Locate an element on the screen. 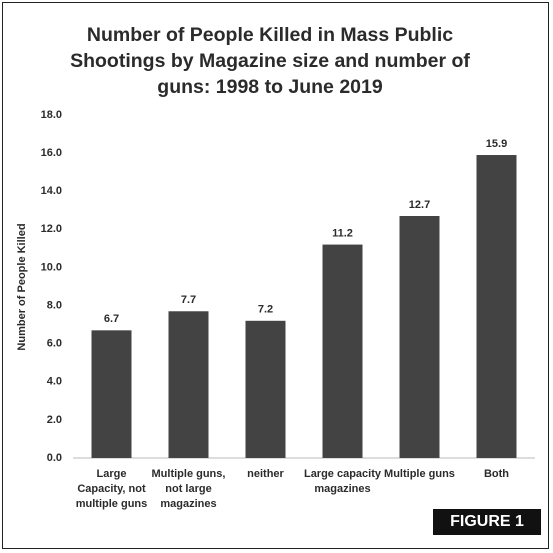 This screenshot has width=553, height=553. x-tick-label: Large capacity magazines is located at coordinates (342, 481).